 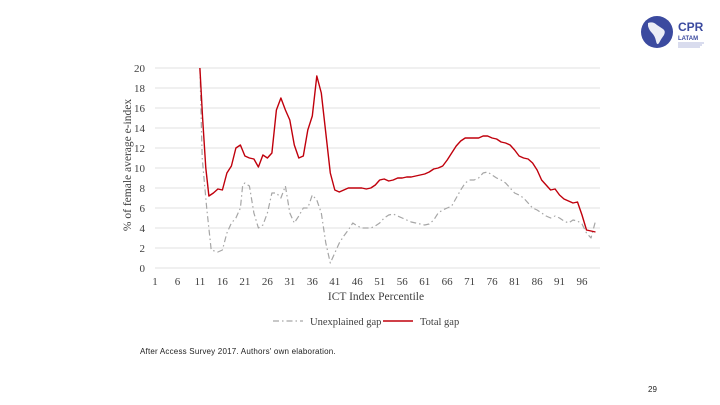 I want to click on y-tick-label: 20, so click(x=140, y=69).